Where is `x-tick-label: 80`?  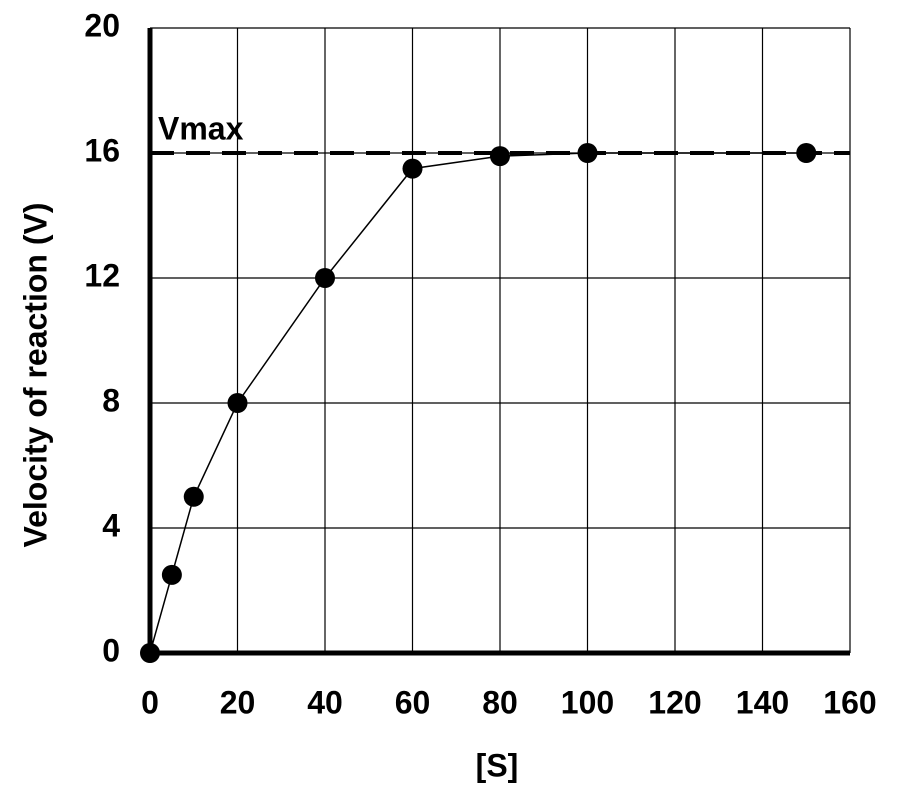 x-tick-label: 80 is located at coordinates (500, 702).